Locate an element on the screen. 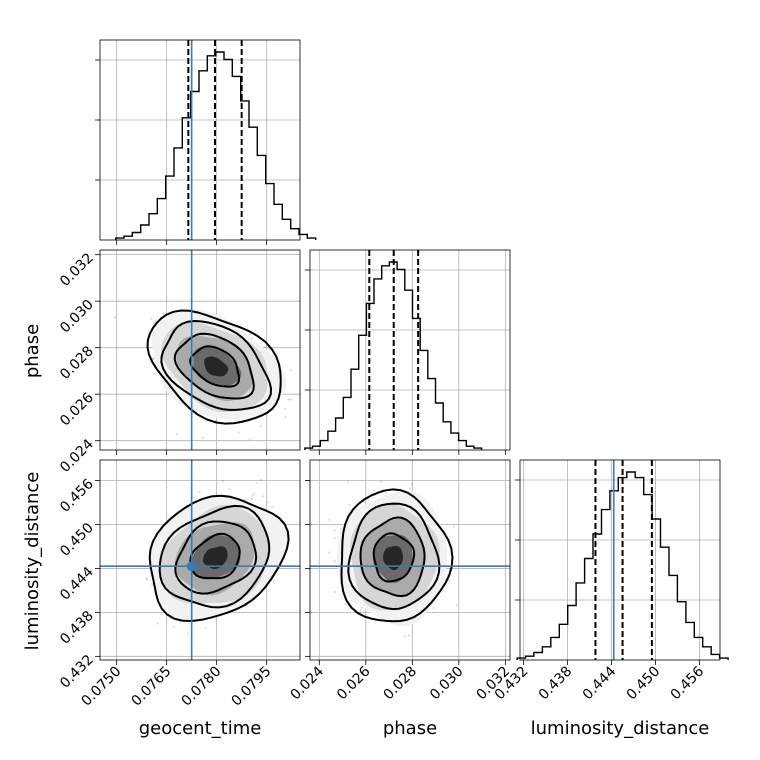 The image size is (760, 760). xlabel-phase: phase is located at coordinates (410, 728).